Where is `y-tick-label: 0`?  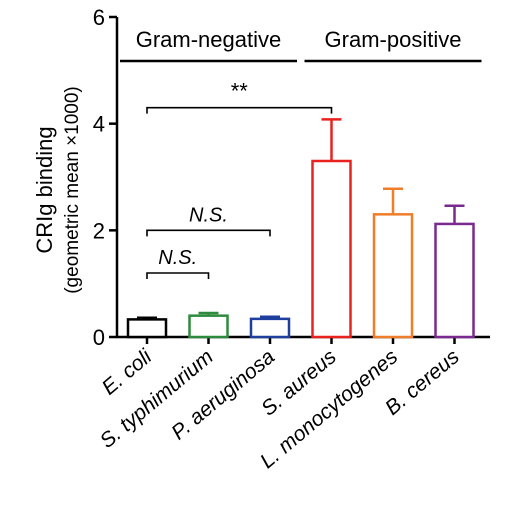
y-tick-label: 0 is located at coordinates (99, 337).